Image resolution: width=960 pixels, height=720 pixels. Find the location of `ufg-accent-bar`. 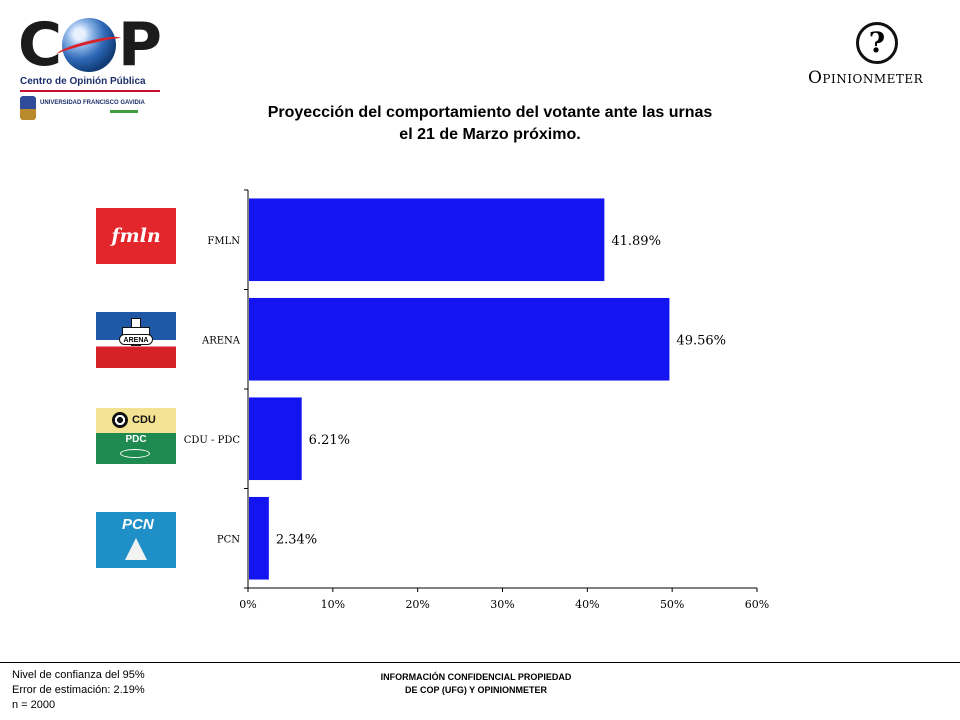

ufg-accent-bar is located at coordinates (124, 111).